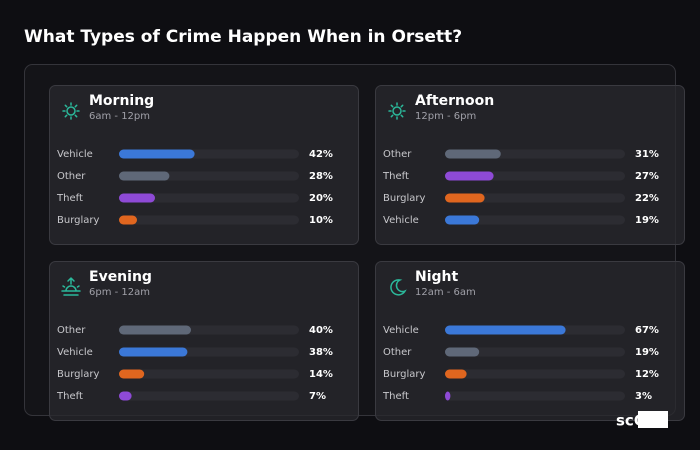  I want to click on panel-subtitle: 6am - 12pm, so click(119, 116).